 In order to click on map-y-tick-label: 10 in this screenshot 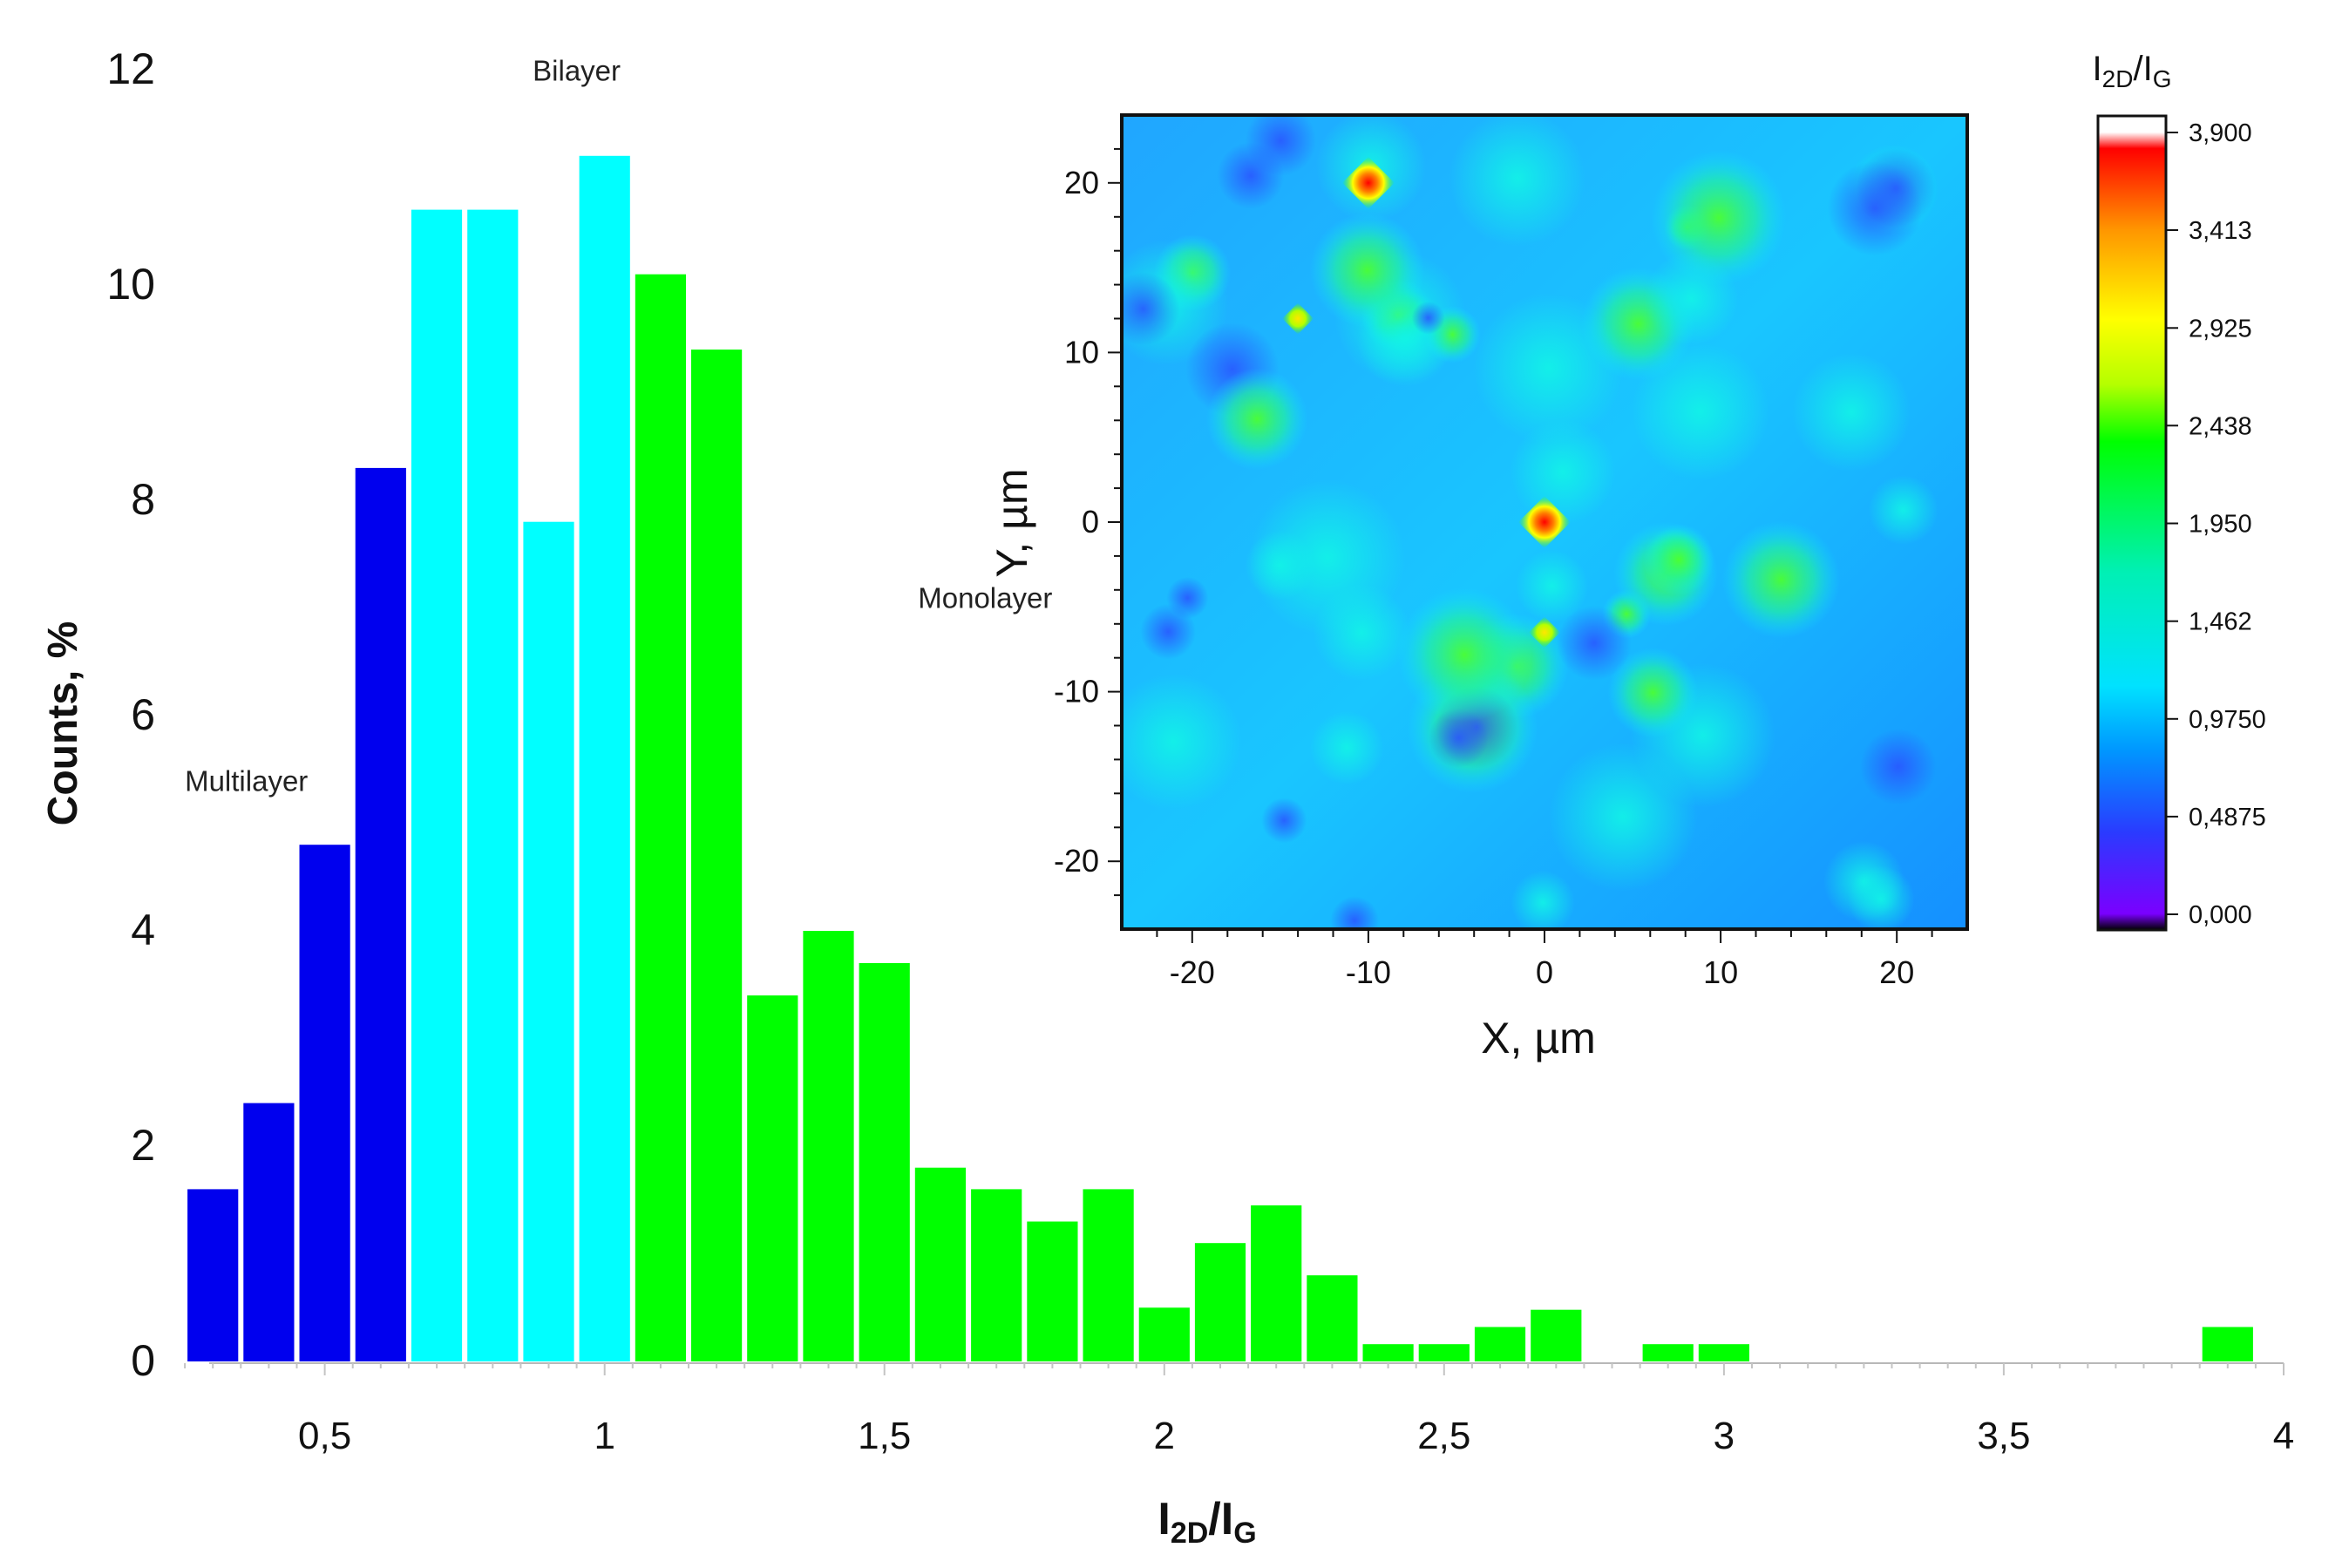, I will do `click(1081, 352)`.